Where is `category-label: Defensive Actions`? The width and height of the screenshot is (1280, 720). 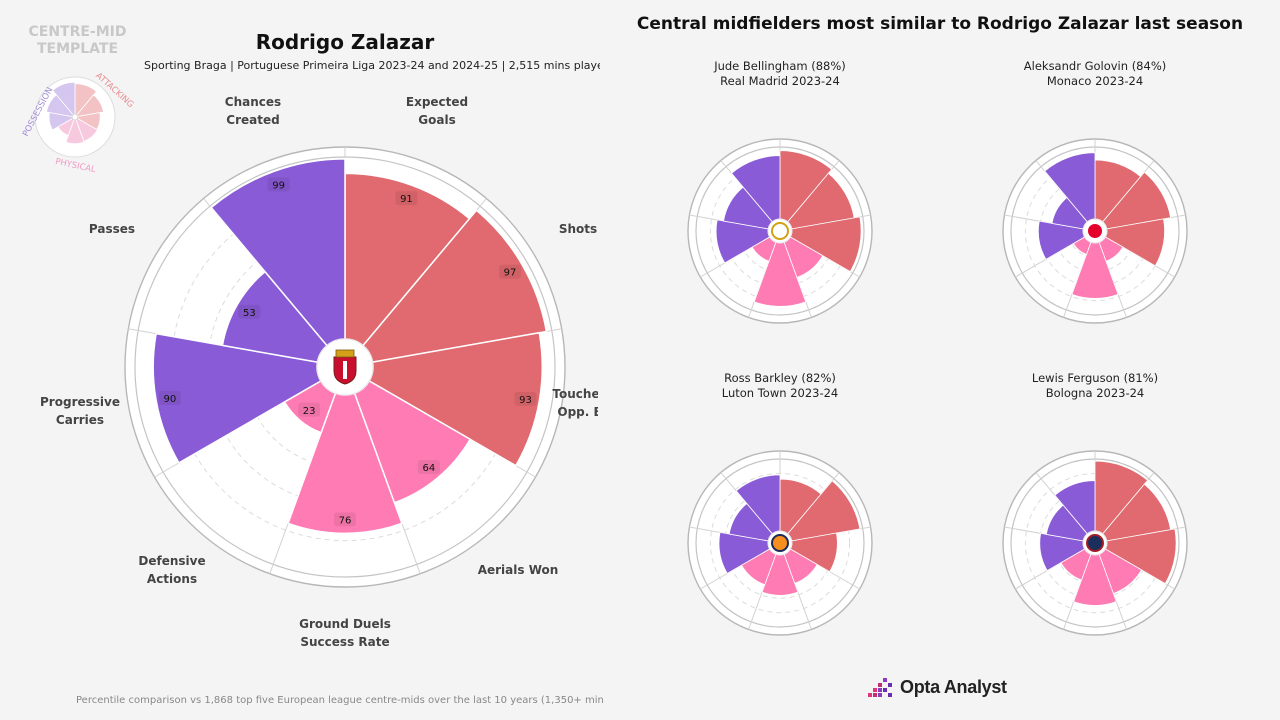 category-label: Defensive Actions is located at coordinates (171, 570).